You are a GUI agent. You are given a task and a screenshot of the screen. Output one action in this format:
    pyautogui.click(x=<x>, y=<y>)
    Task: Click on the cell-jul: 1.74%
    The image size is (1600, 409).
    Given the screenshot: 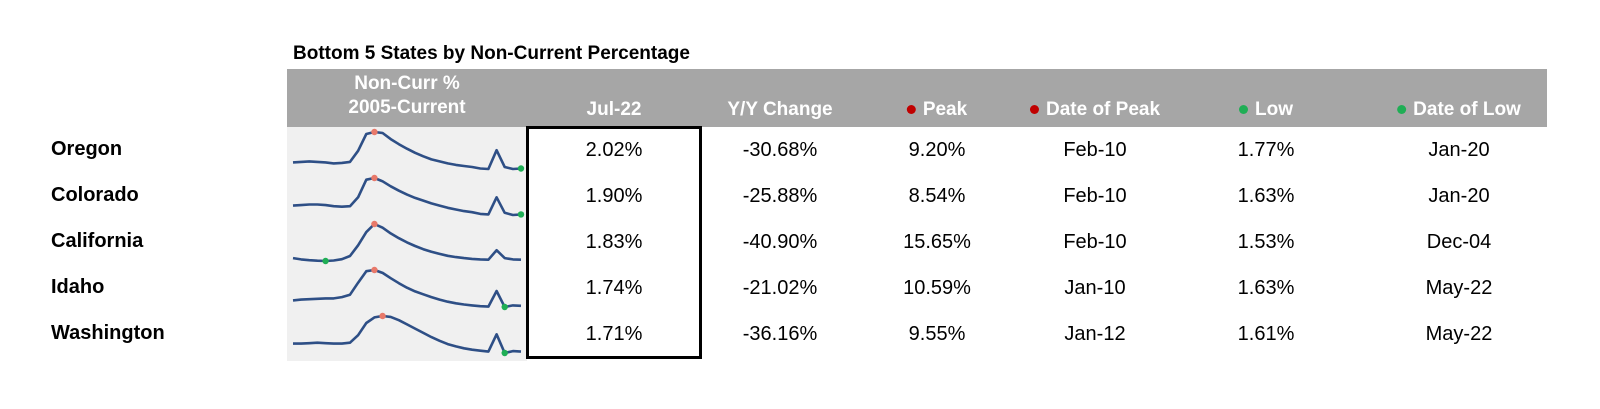 What is the action you would take?
    pyautogui.click(x=614, y=288)
    